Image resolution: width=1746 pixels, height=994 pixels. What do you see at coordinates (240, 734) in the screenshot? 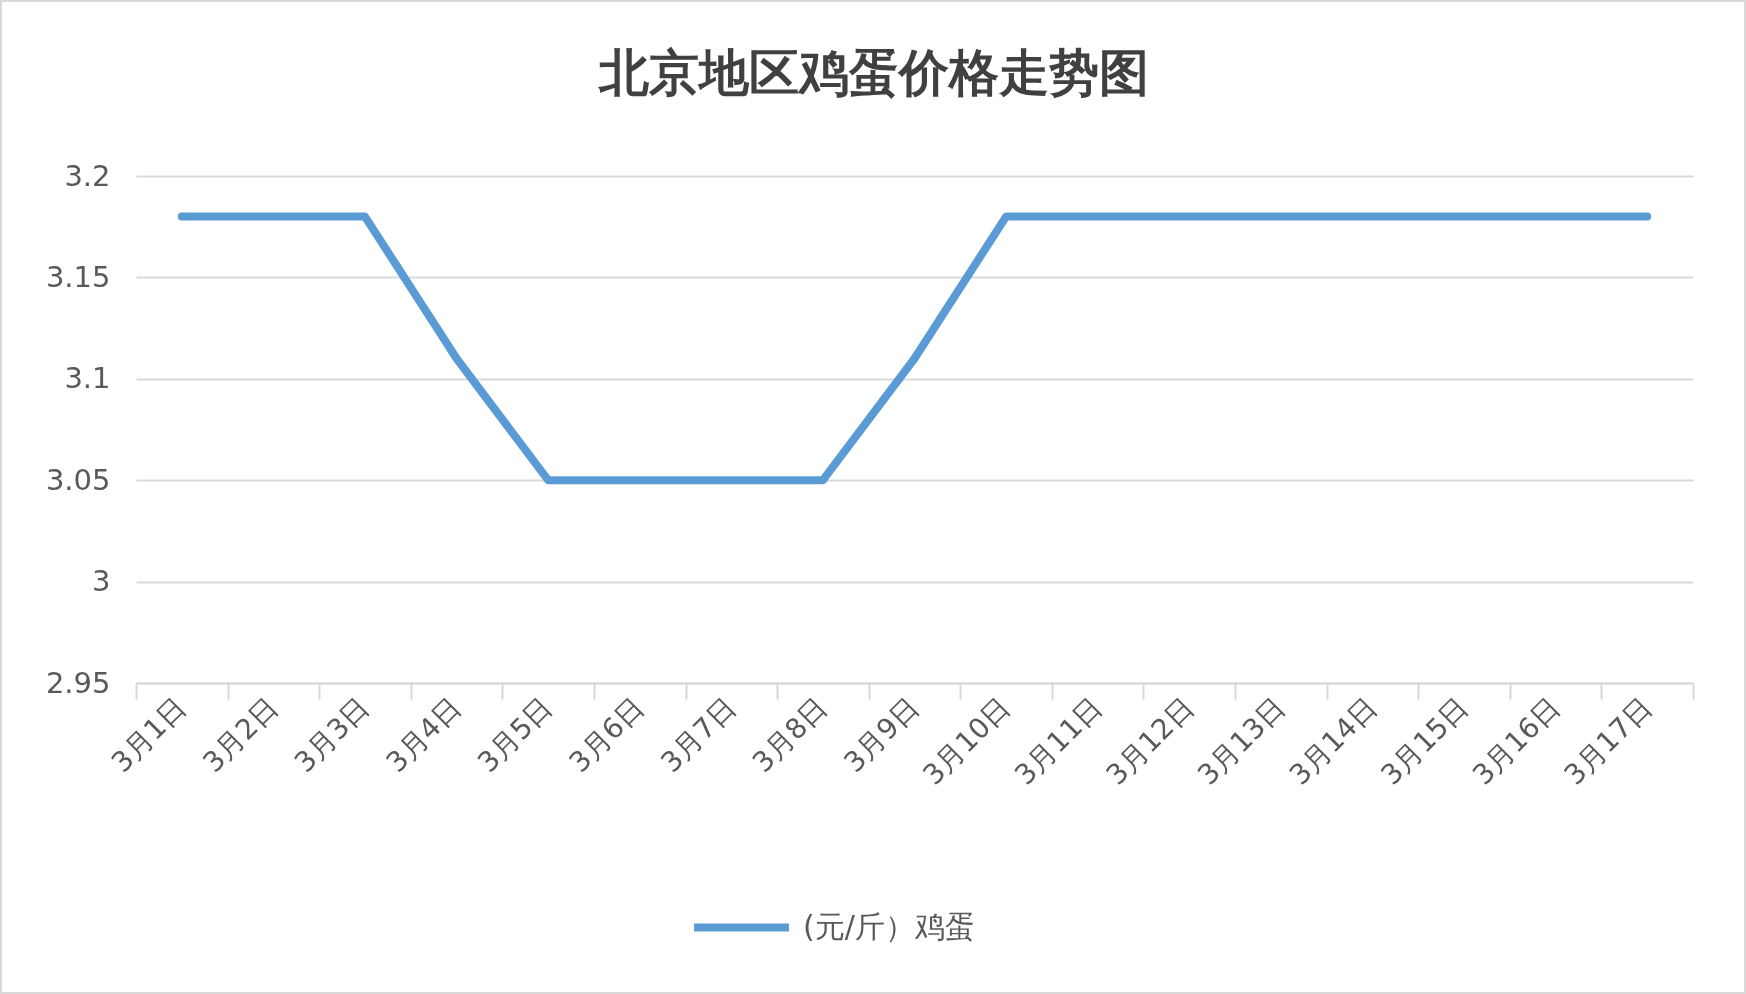
I see `x-tick-label: 3月2日` at bounding box center [240, 734].